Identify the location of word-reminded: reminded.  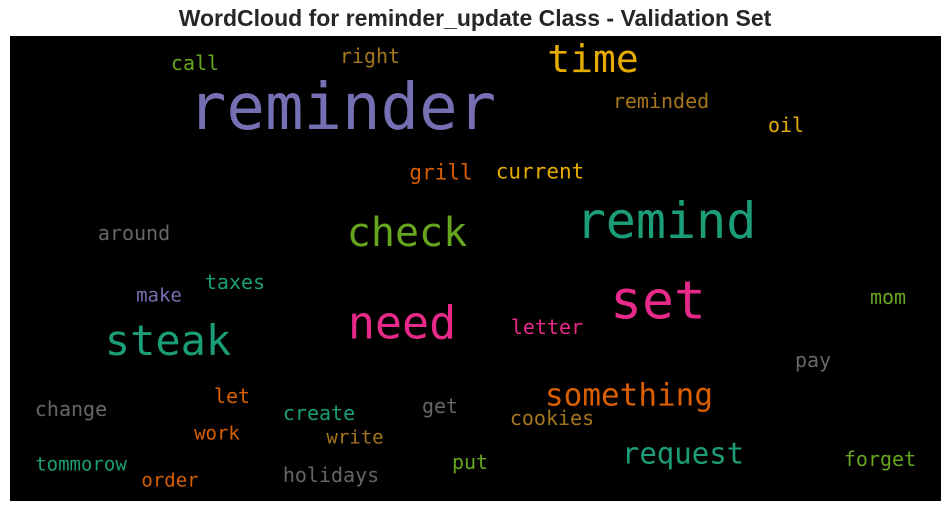
(661, 101).